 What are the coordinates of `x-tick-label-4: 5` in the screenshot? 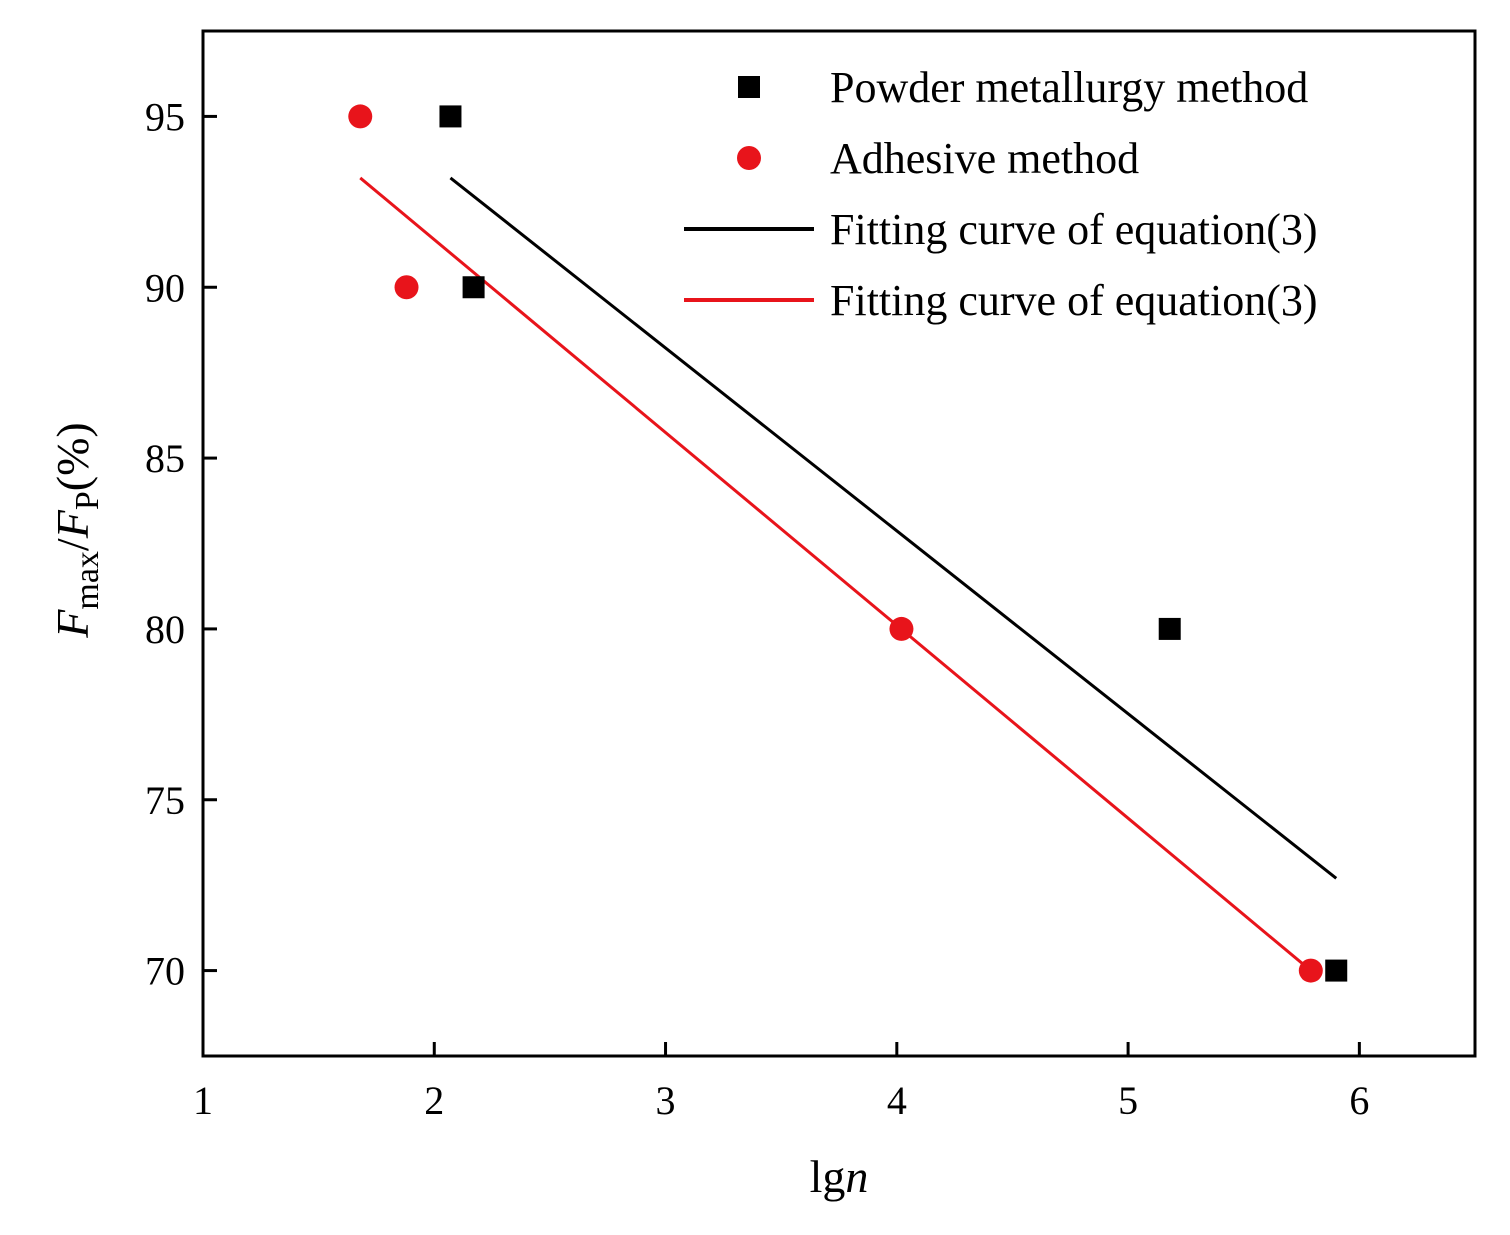 It's located at (1128, 1100).